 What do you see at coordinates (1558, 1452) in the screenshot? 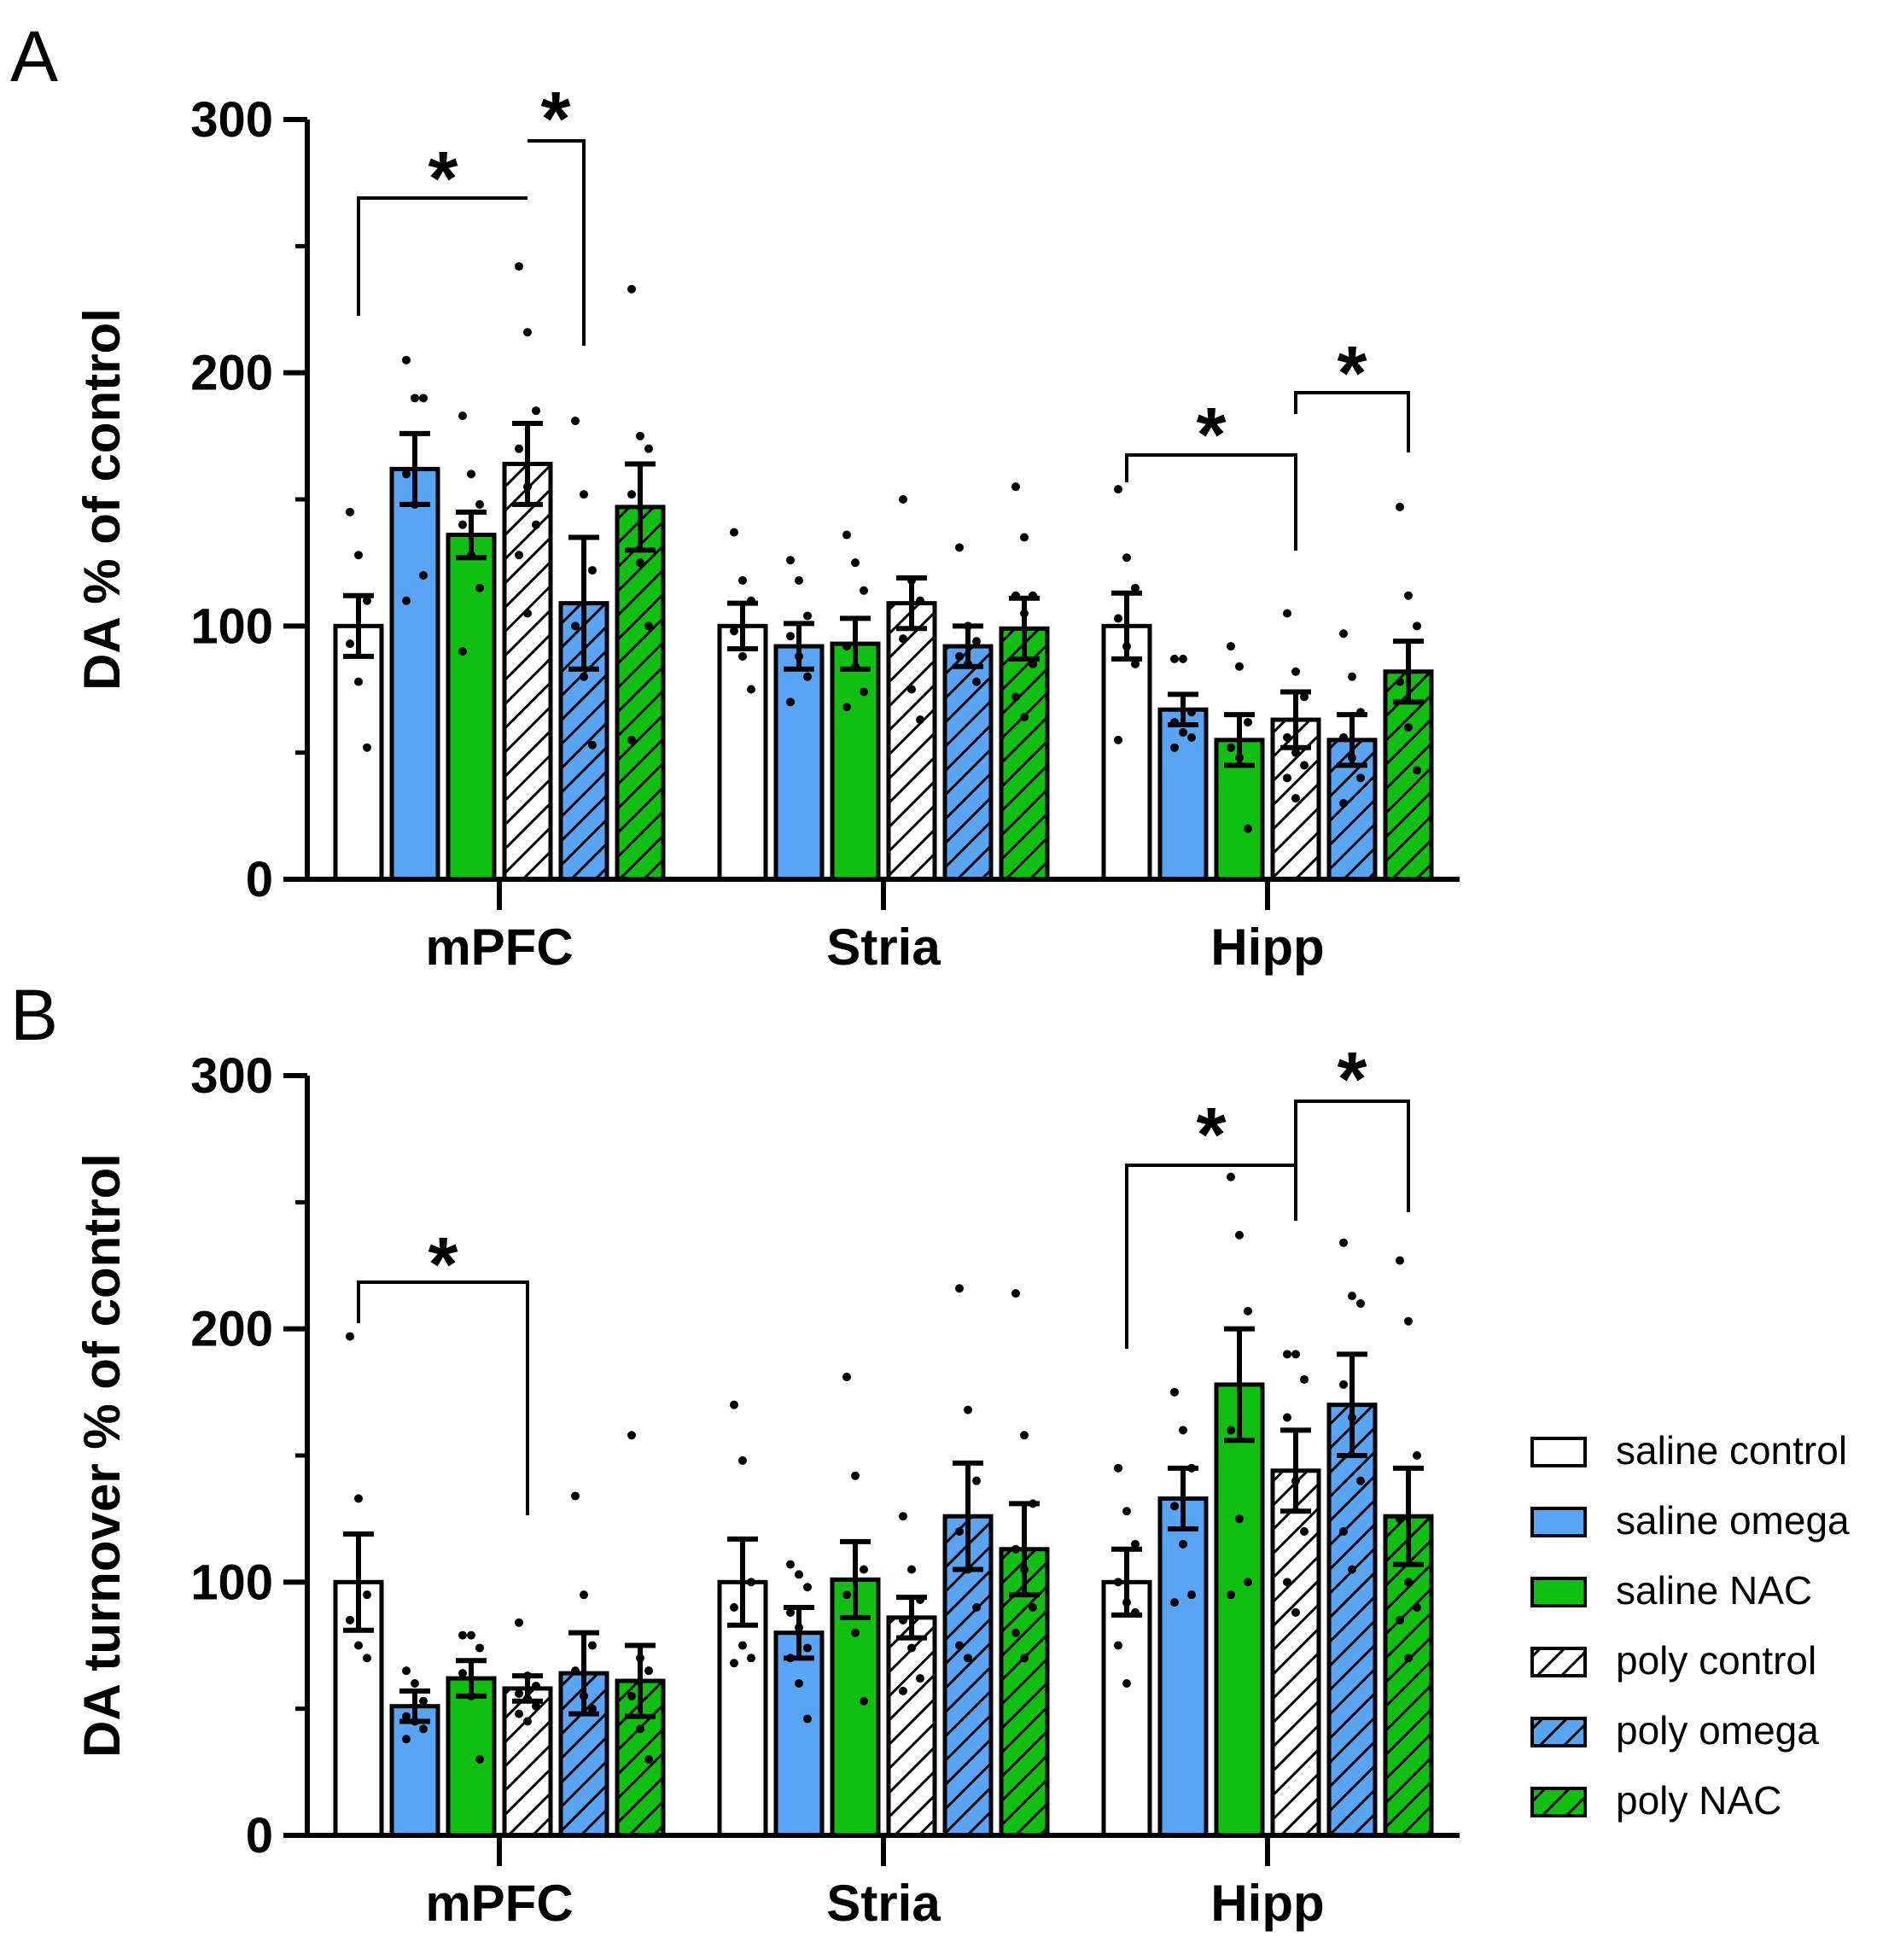
I see `legend-swatch-saline-control` at bounding box center [1558, 1452].